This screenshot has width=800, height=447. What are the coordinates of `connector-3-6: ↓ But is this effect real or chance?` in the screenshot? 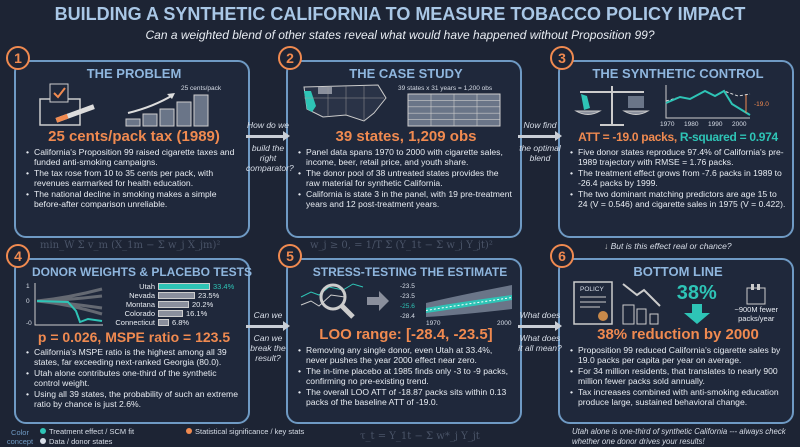 It's located at (668, 246).